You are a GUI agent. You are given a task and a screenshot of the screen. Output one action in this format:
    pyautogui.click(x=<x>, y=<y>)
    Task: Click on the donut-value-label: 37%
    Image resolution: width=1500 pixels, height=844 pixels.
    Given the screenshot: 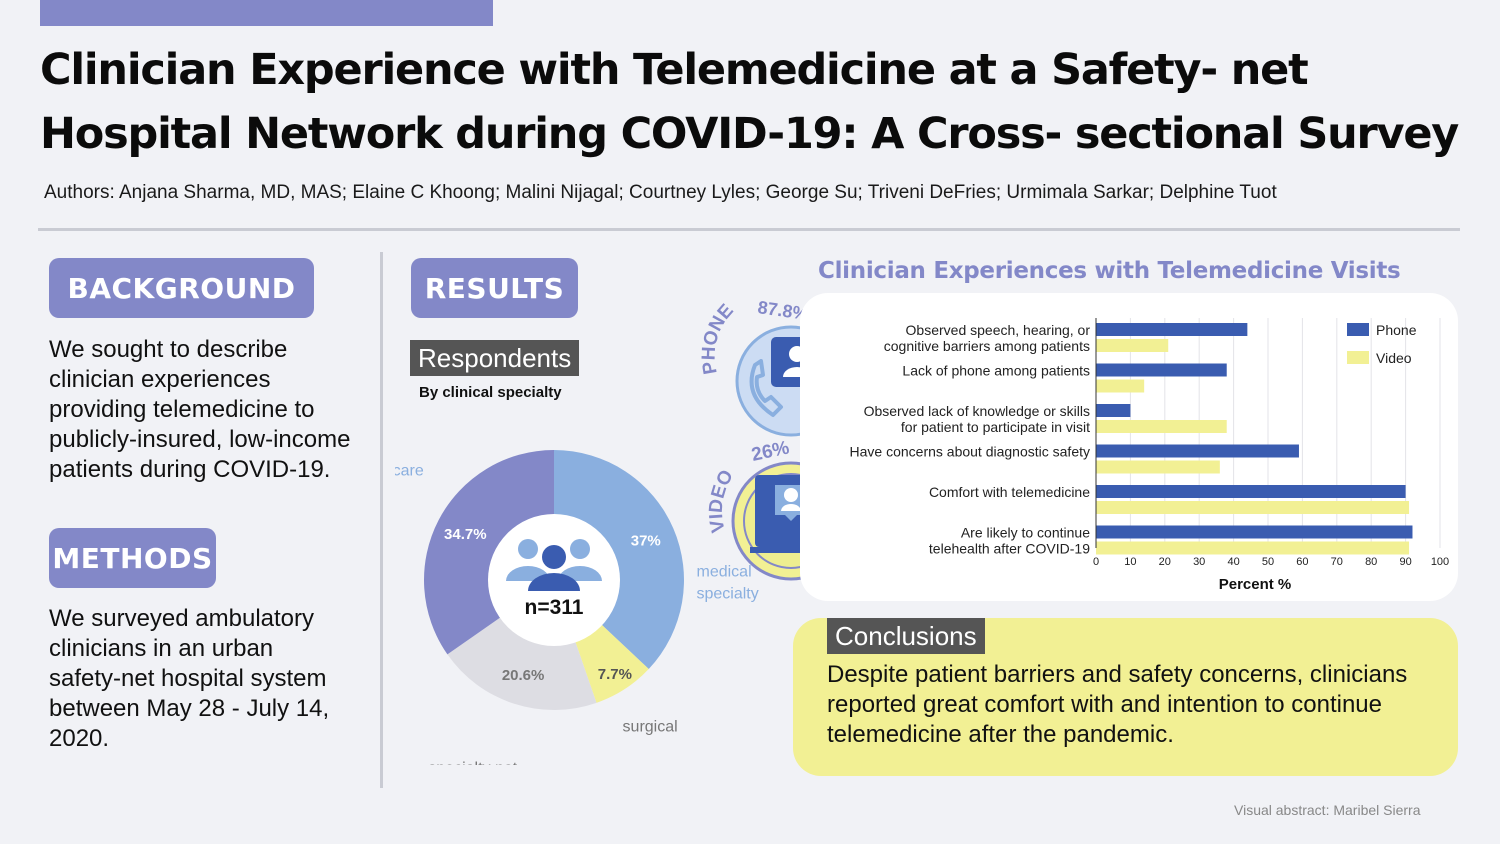 What is the action you would take?
    pyautogui.click(x=646, y=540)
    